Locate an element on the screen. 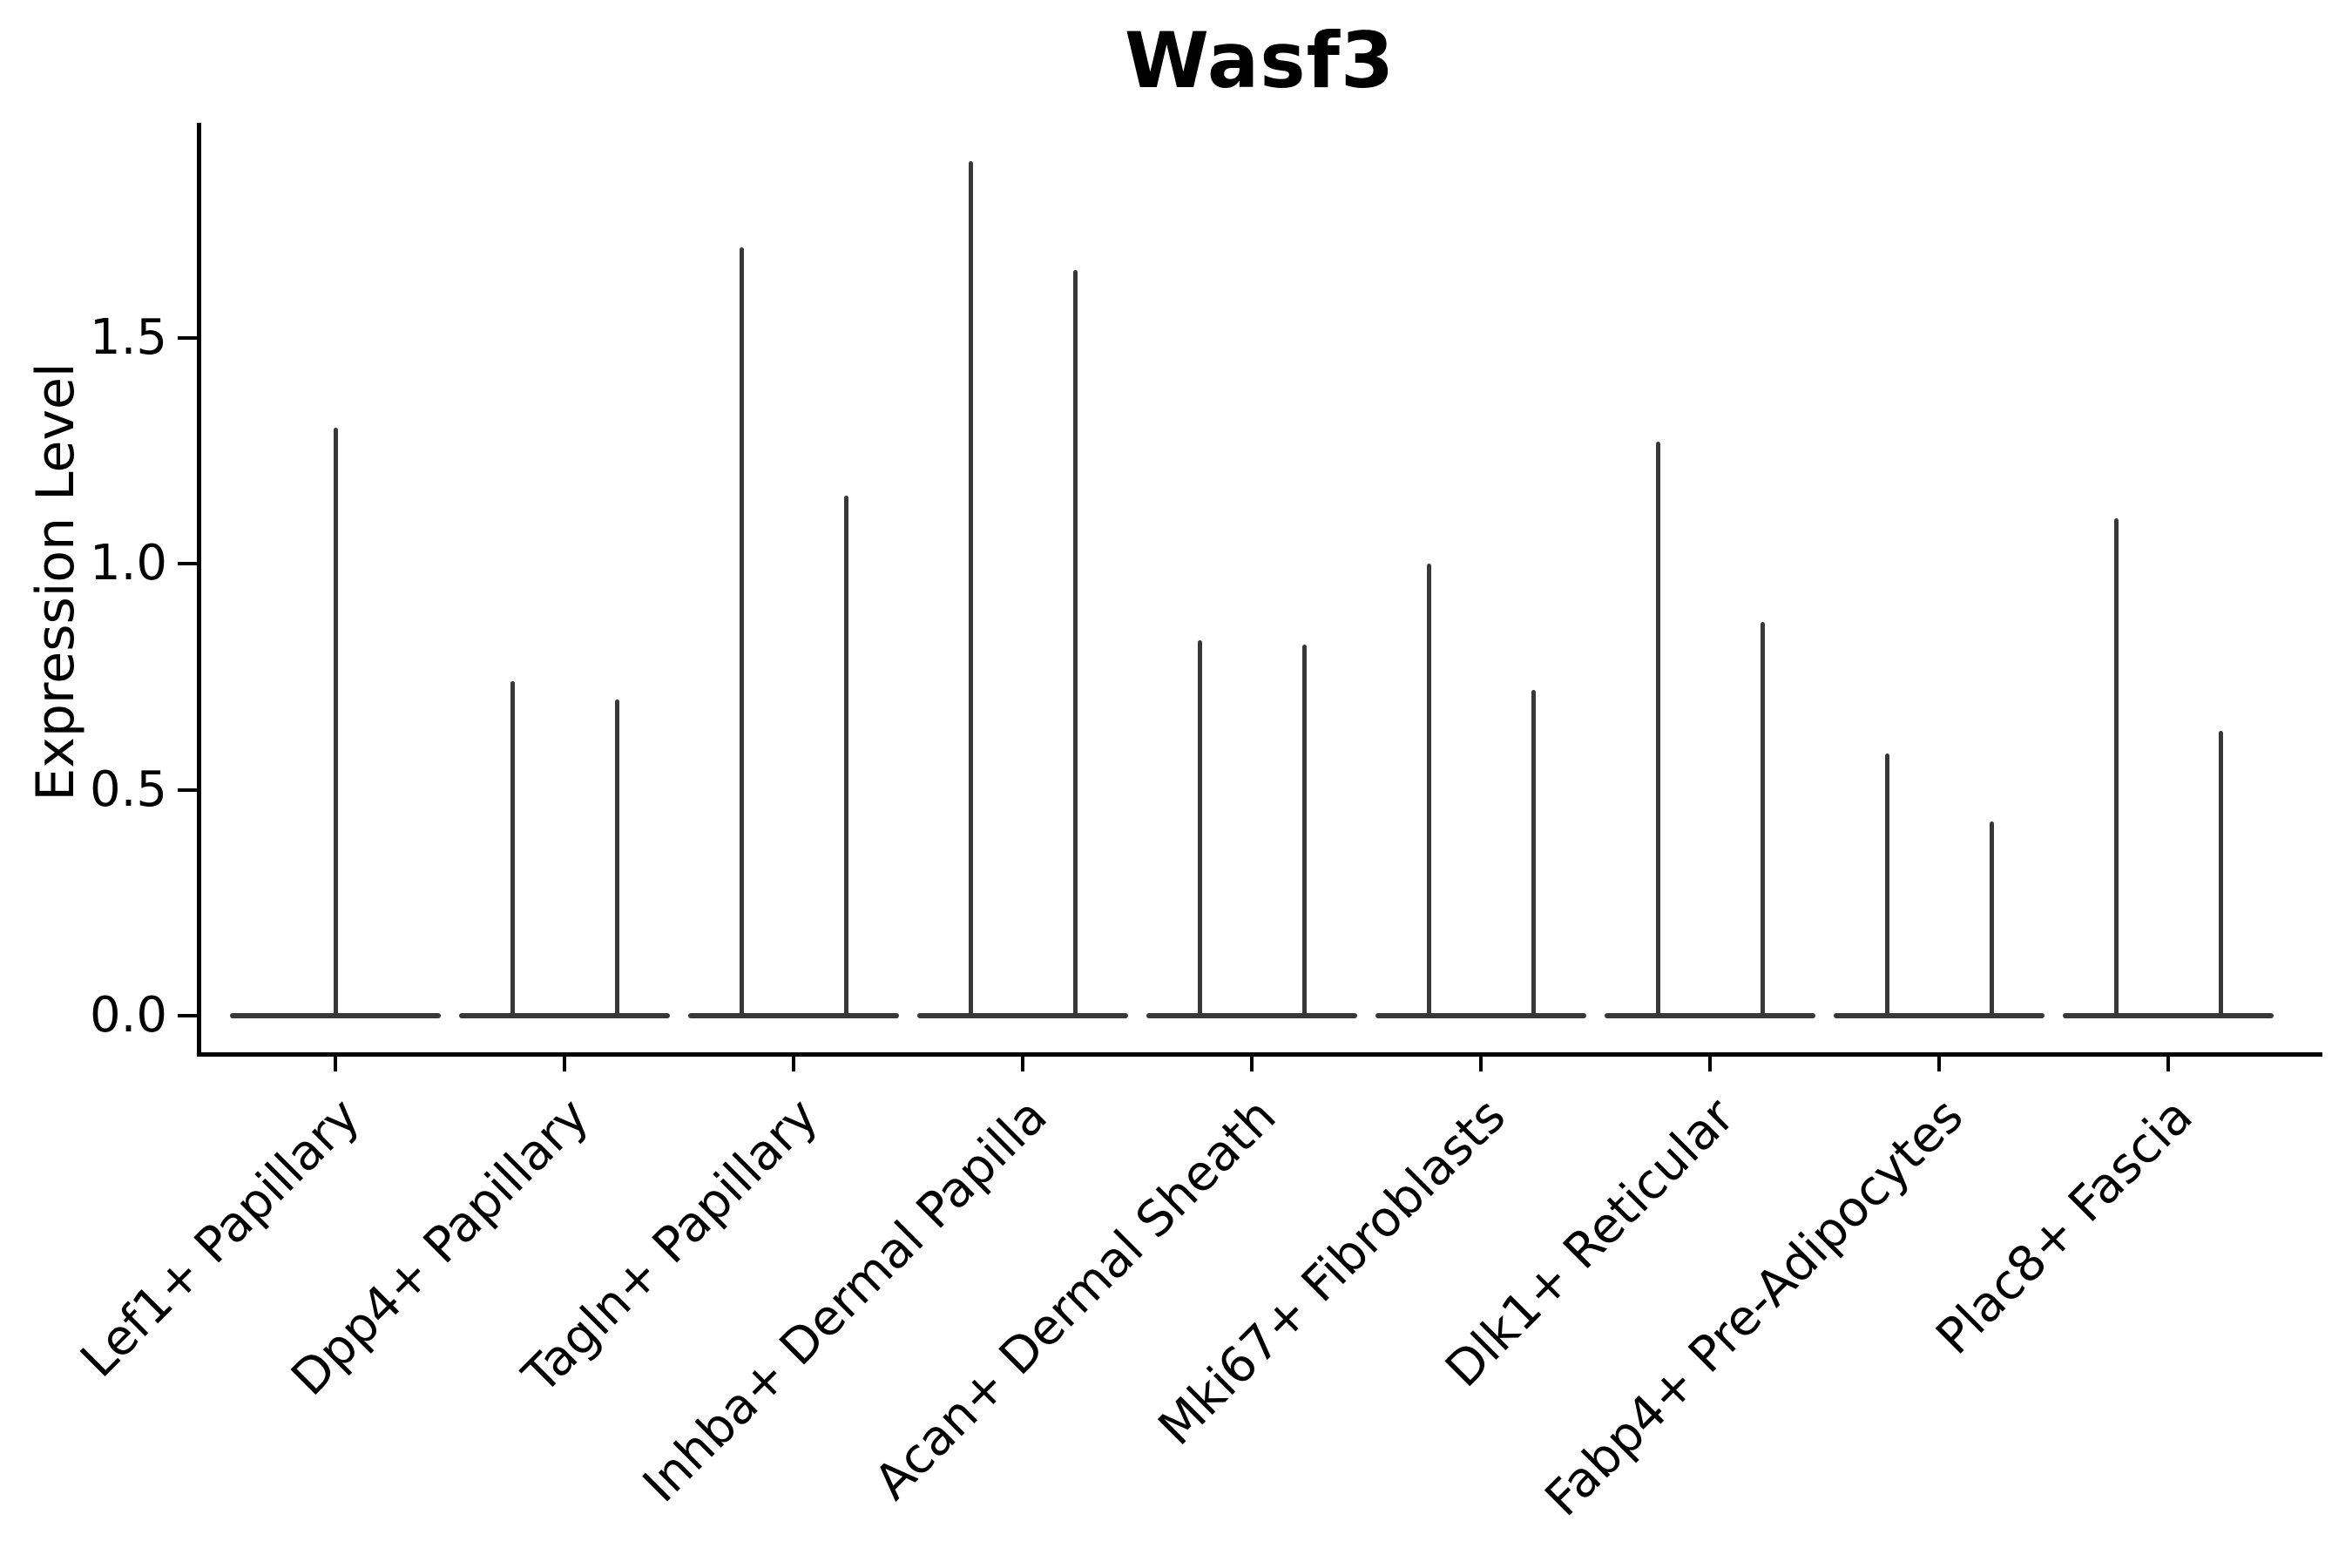 This screenshot has height=1568, width=2352. y-tick-label: 0.0 is located at coordinates (128, 1015).